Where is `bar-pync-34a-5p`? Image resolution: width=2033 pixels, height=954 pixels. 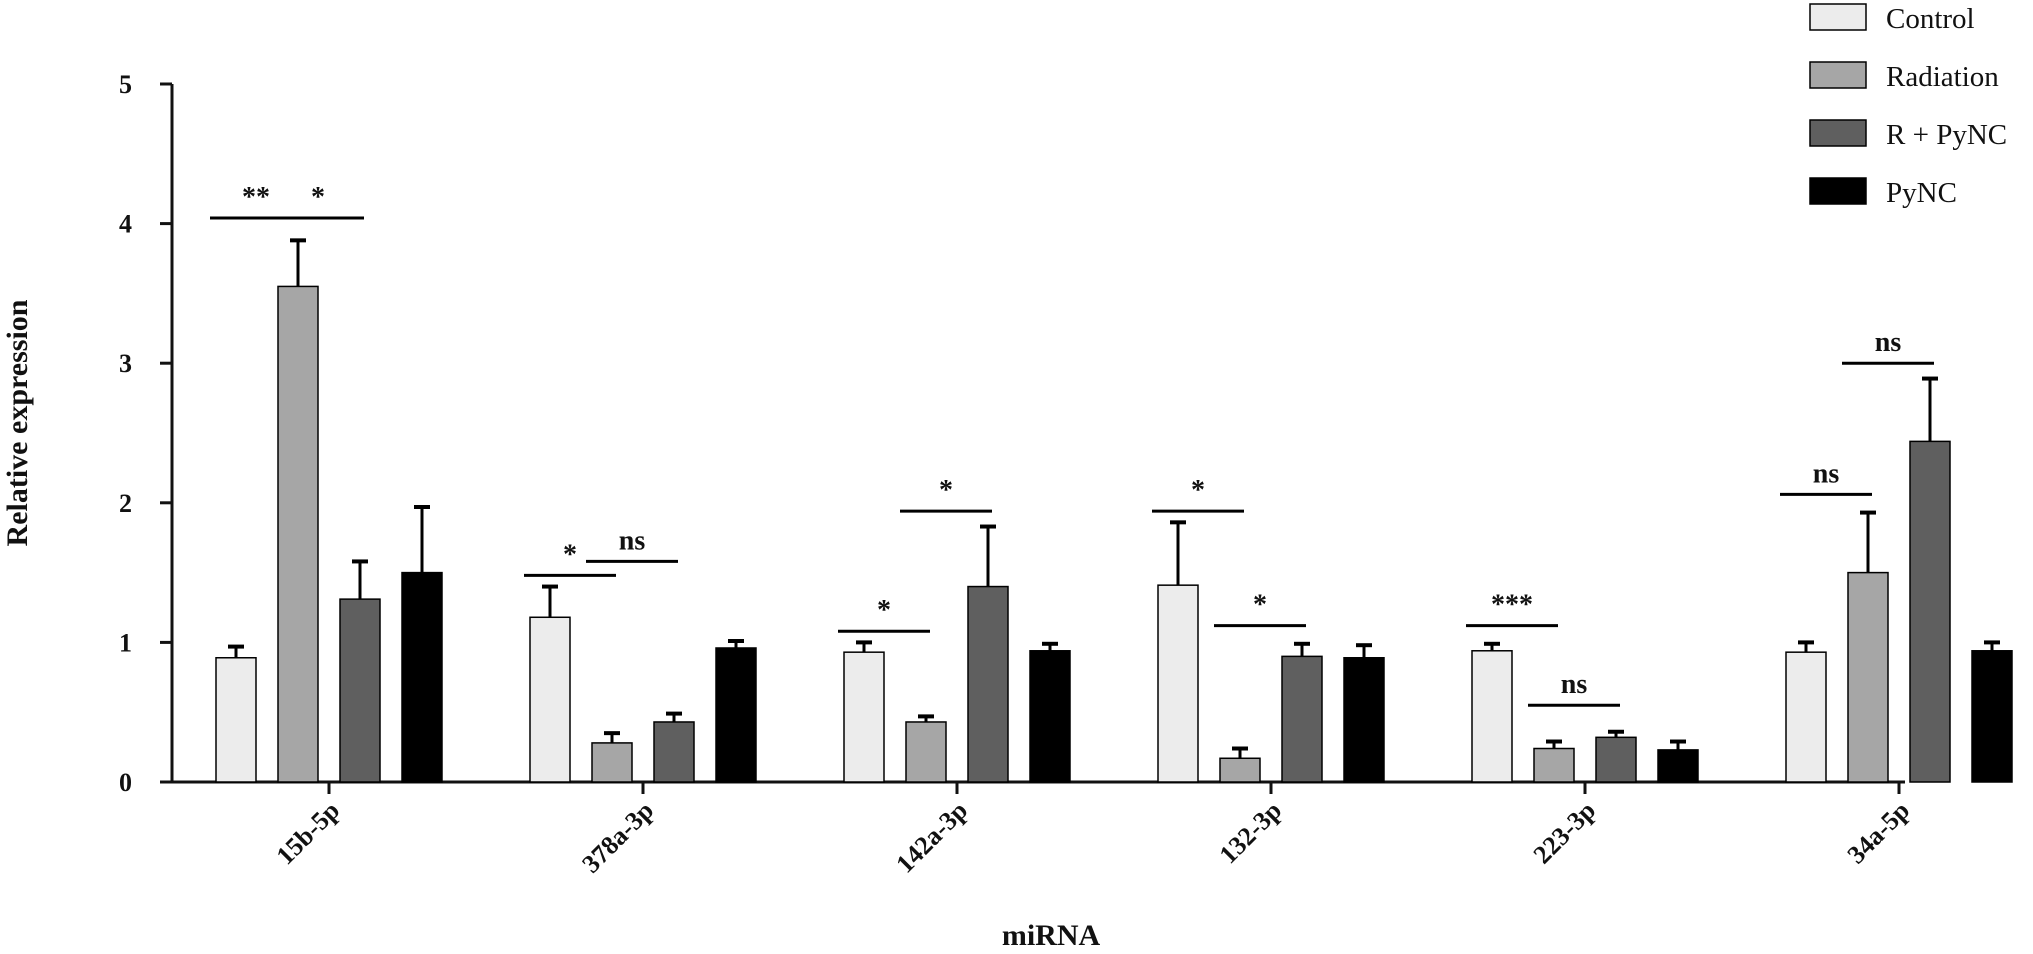
bar-pync-34a-5p is located at coordinates (1992, 716).